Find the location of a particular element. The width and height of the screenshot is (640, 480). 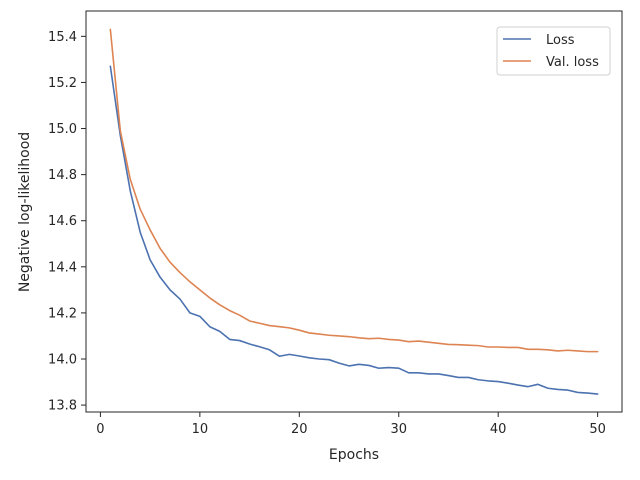

legend: Loss Val. loss is located at coordinates (553, 51).